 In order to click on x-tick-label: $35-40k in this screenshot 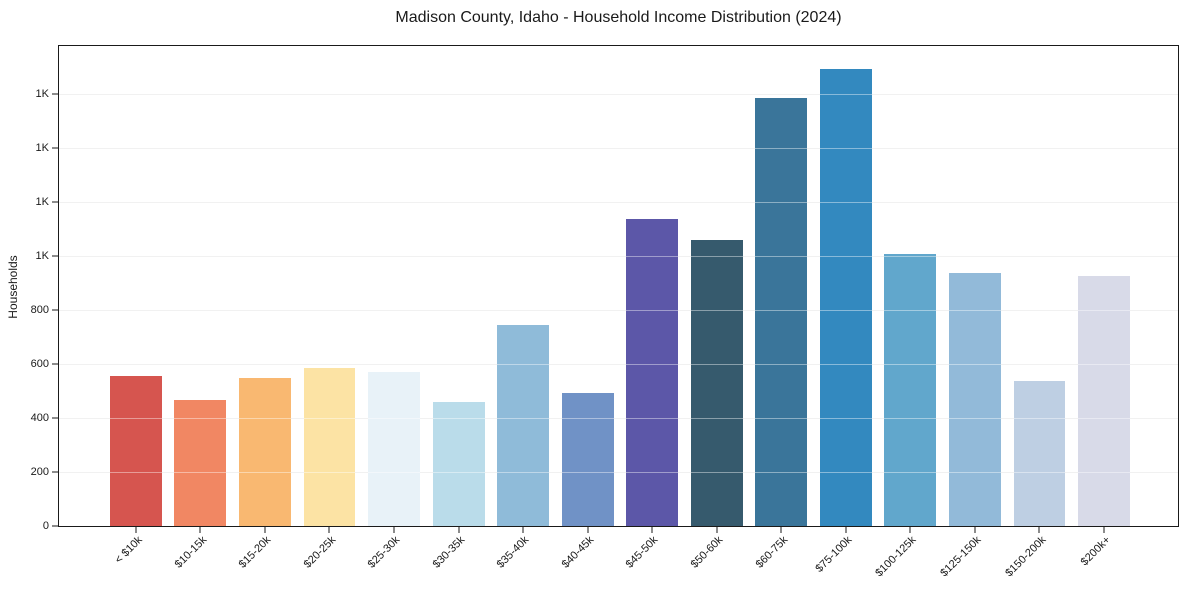, I will do `click(513, 552)`.